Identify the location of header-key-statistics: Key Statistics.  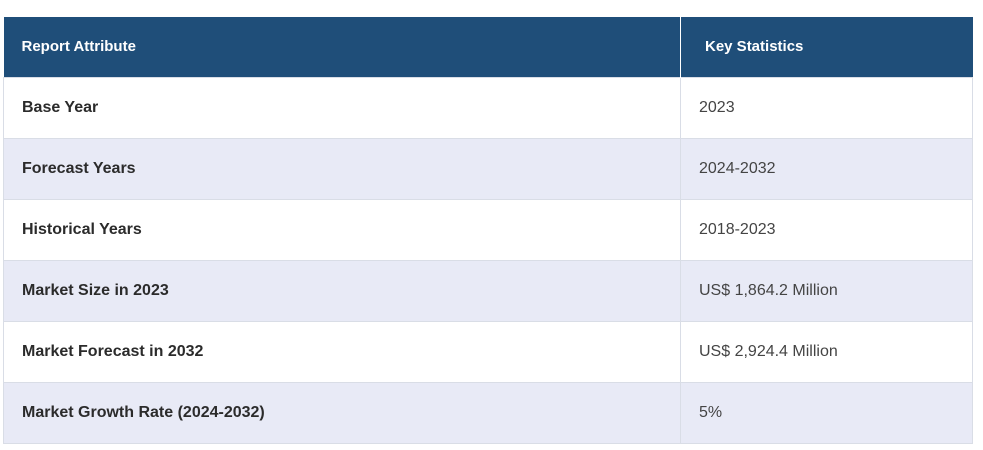
(826, 47).